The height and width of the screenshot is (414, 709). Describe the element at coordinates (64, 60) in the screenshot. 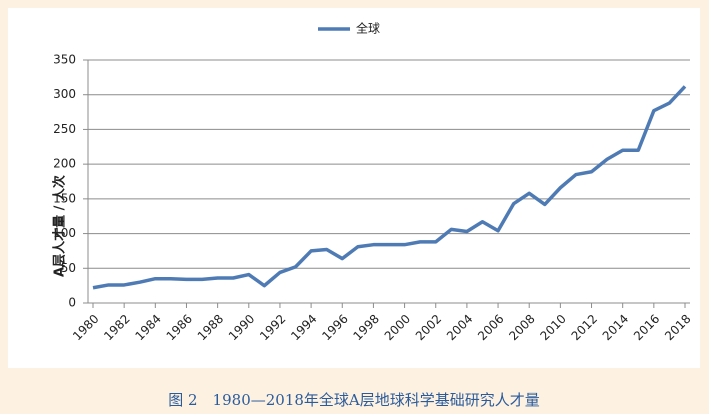

I see `y-tick-label: 350` at that location.